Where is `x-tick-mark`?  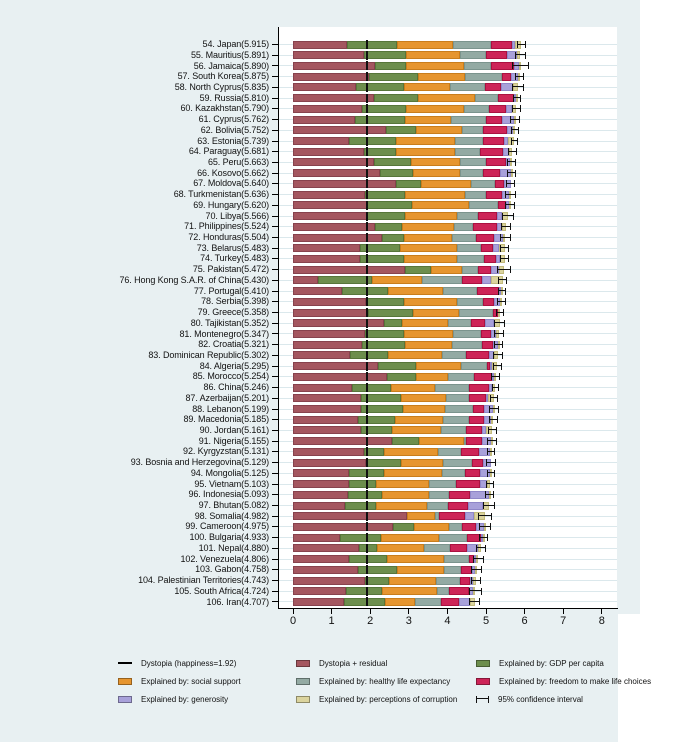 x-tick-mark is located at coordinates (525, 611).